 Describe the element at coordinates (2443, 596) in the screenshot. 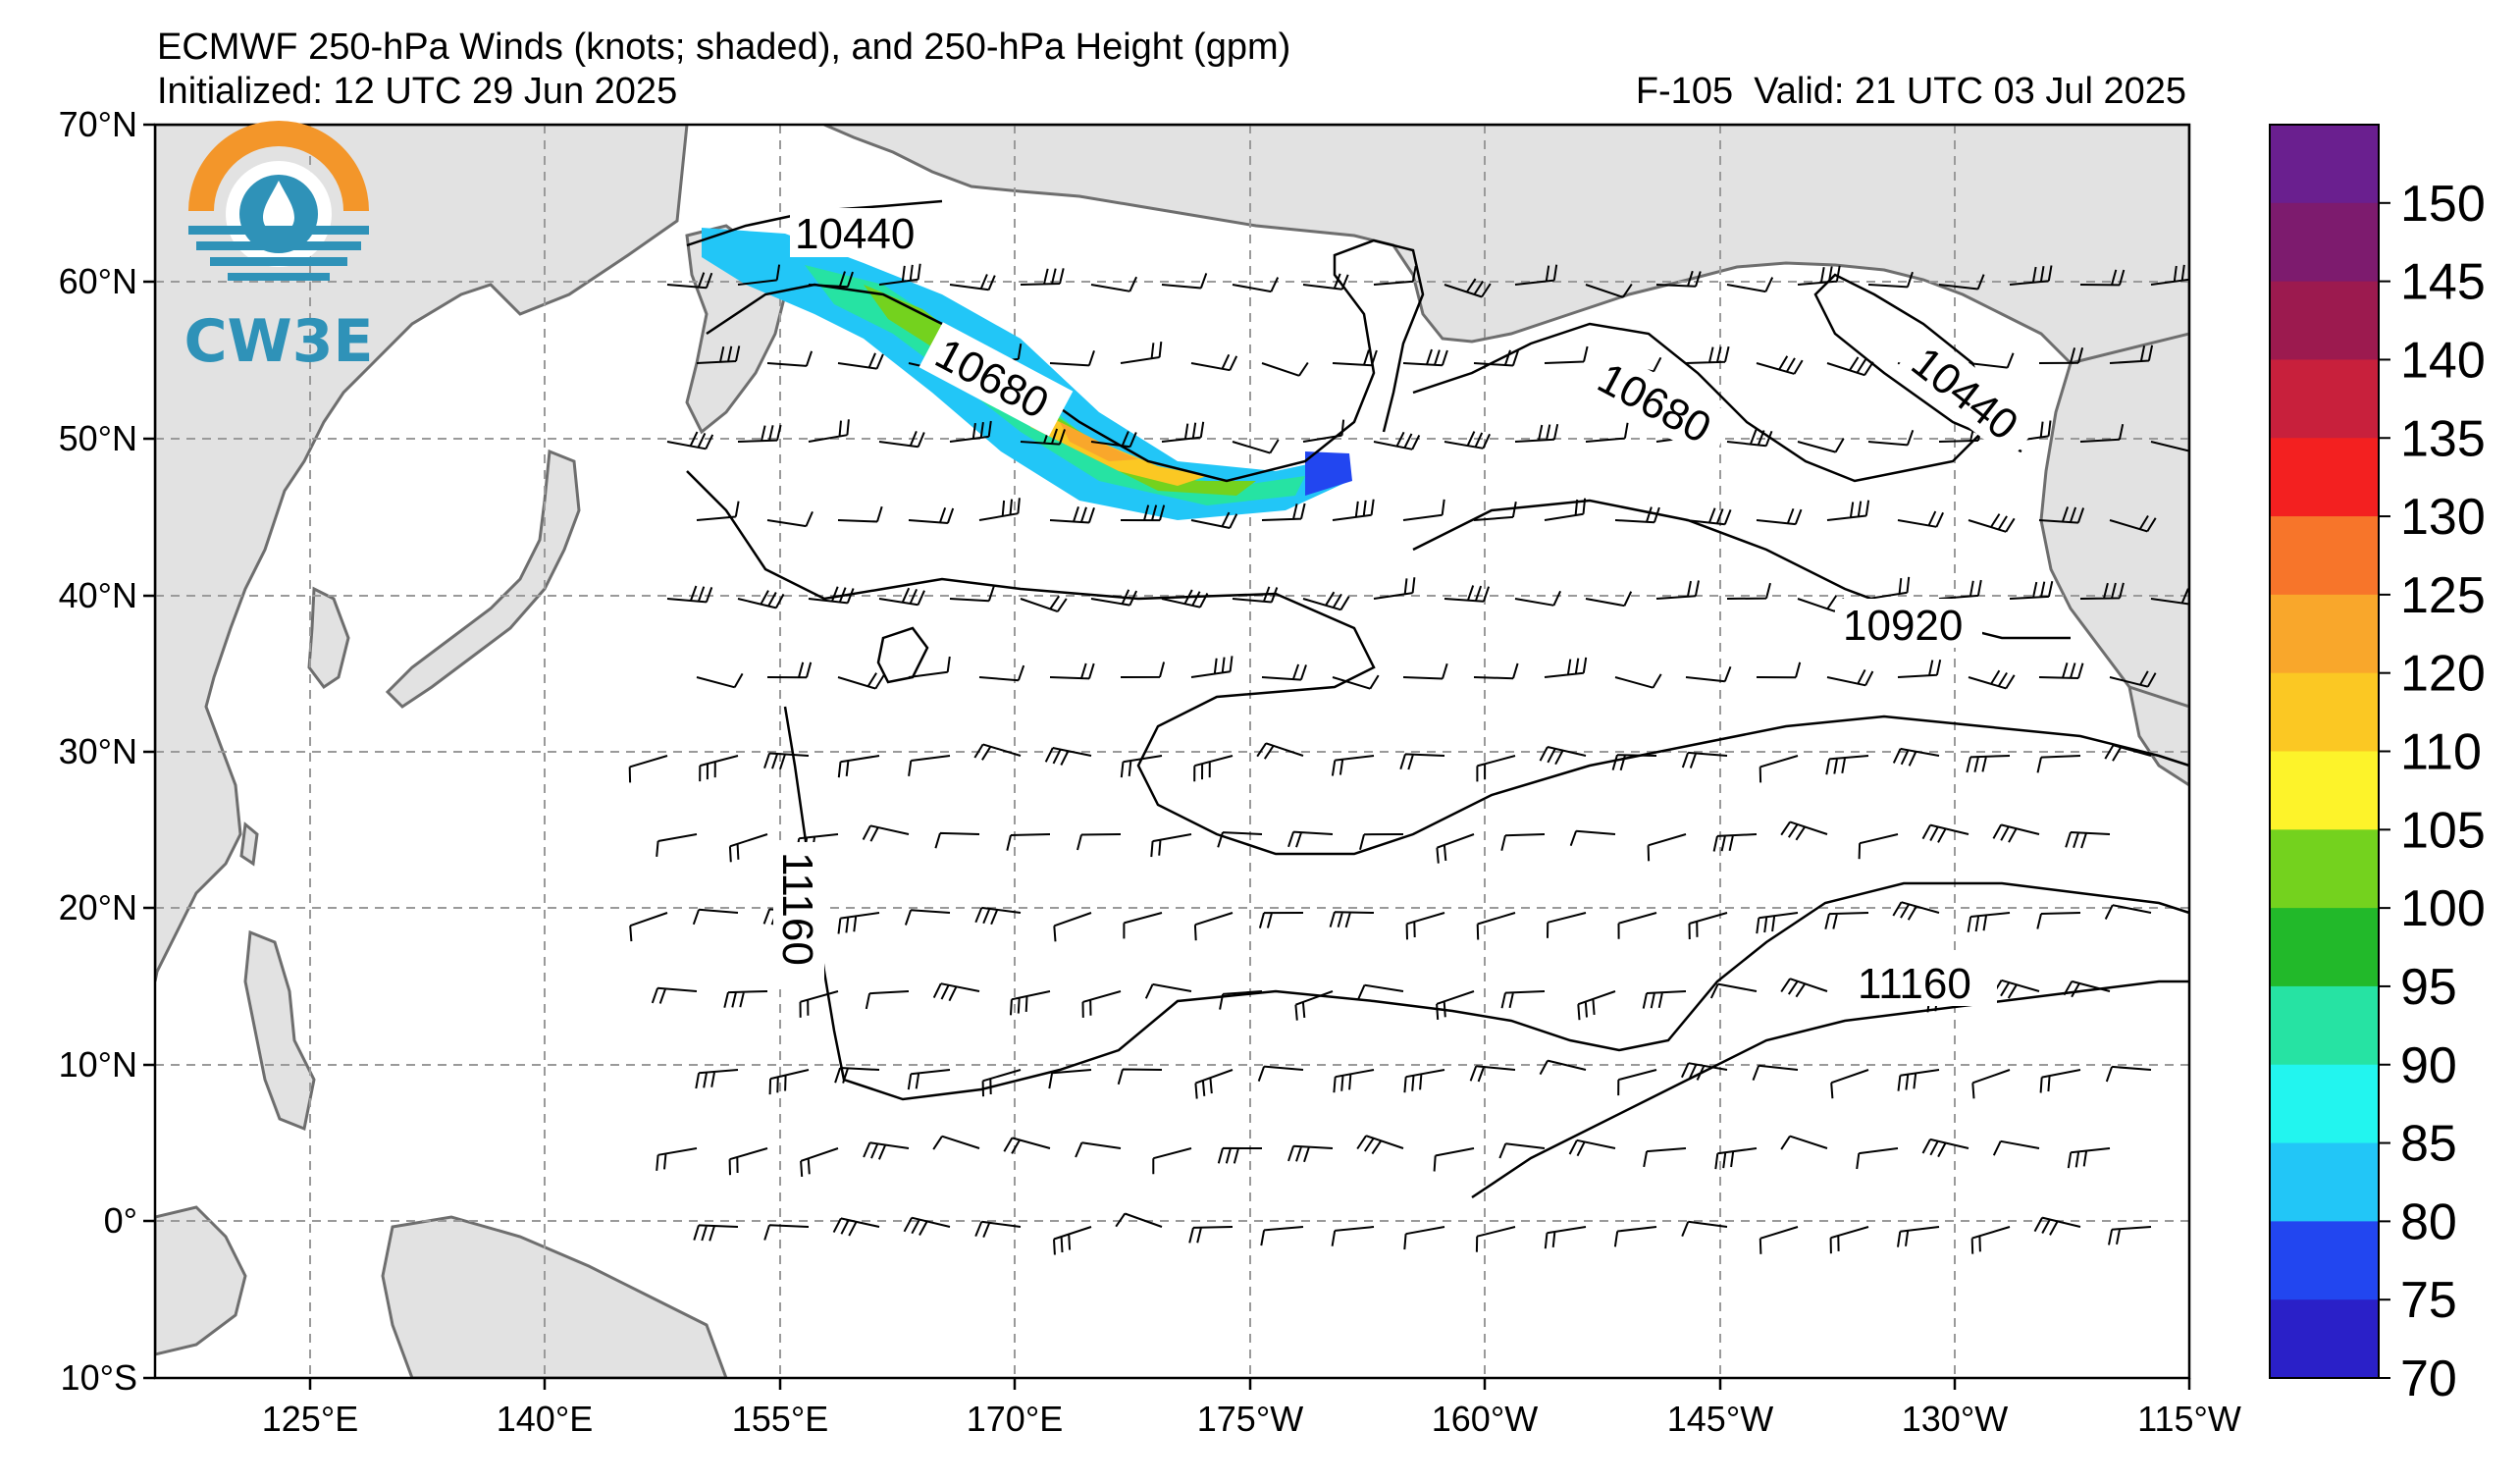

I see `colorbar-label: 125` at that location.